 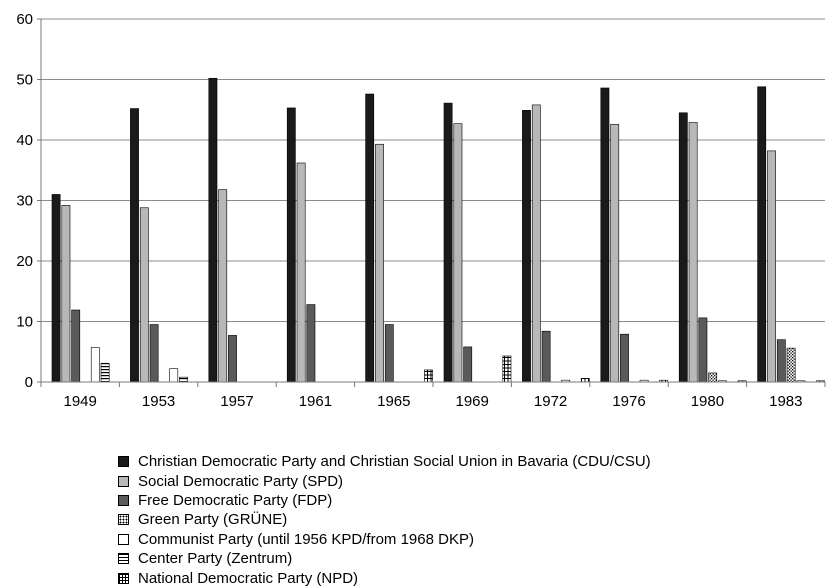 What do you see at coordinates (771, 266) in the screenshot?
I see `bar-solid-lightgray-1983` at bounding box center [771, 266].